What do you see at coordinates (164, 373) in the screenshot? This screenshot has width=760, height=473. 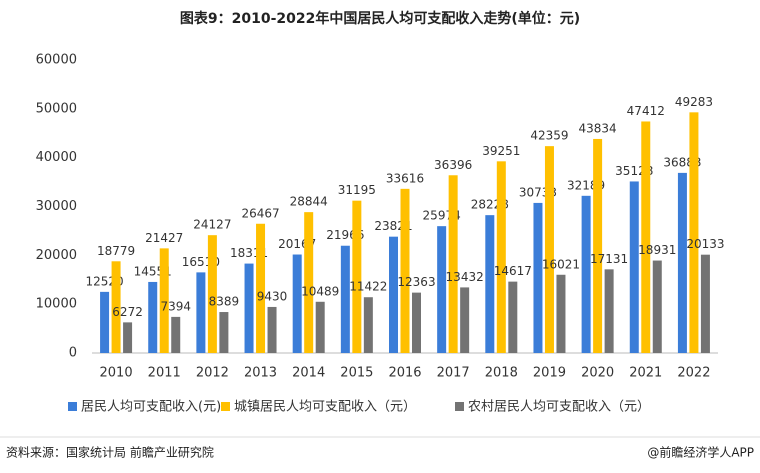 I see `x-tick-label: 2011` at bounding box center [164, 373].